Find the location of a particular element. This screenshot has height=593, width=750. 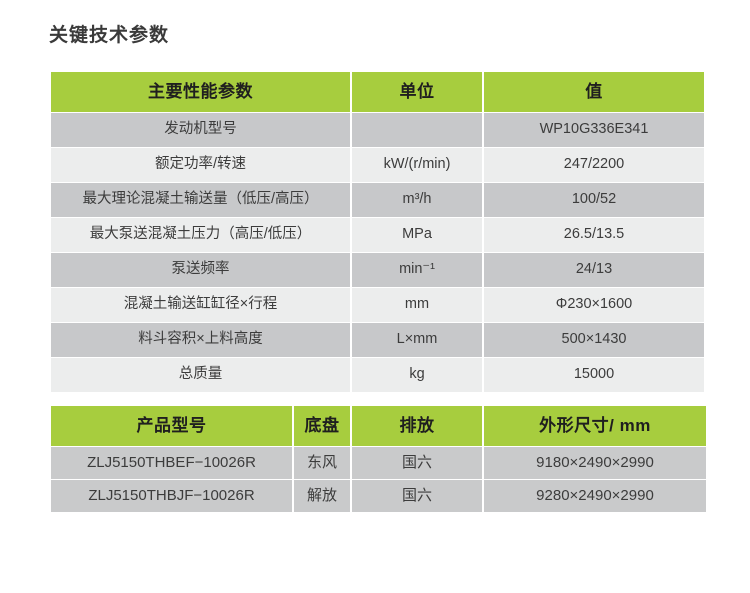

cell-parameter: 总质量 is located at coordinates (200, 375).